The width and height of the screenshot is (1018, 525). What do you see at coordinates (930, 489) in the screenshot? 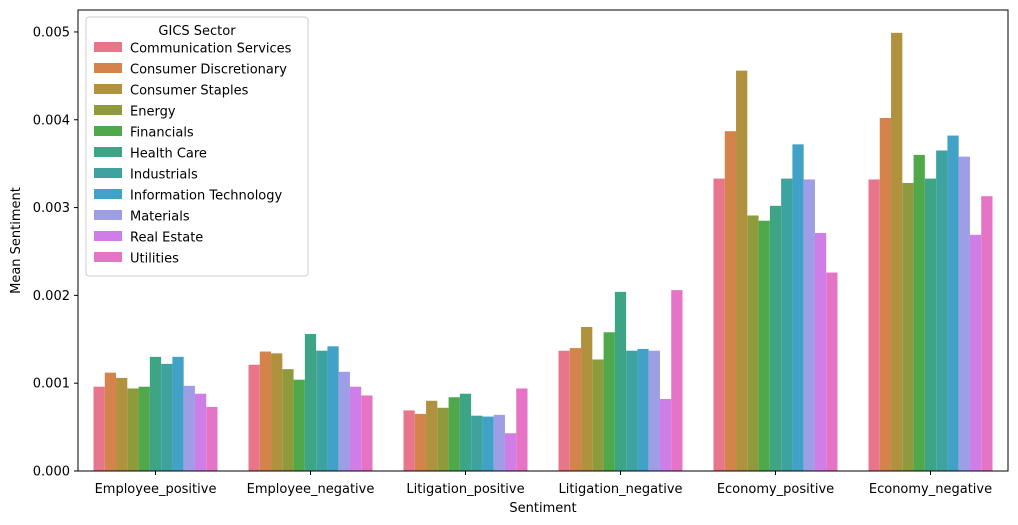
I see `x-tick-label: Economy_negative` at bounding box center [930, 489].